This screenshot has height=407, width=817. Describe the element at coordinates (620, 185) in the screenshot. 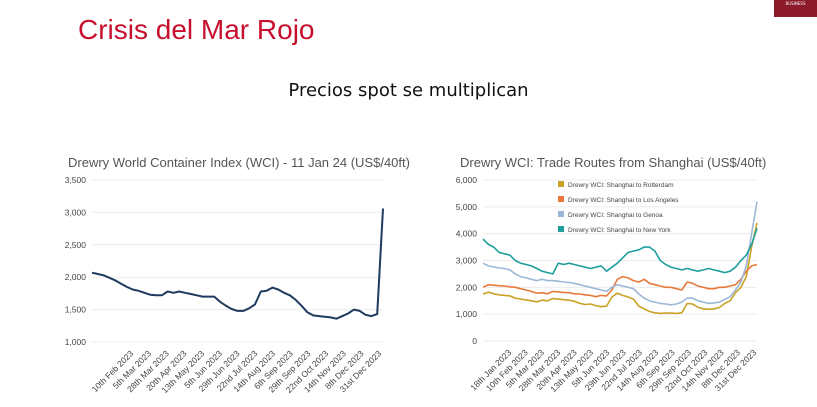

I see `legend-entry: Drewry WCI: Shanghai to Rotterdam` at that location.